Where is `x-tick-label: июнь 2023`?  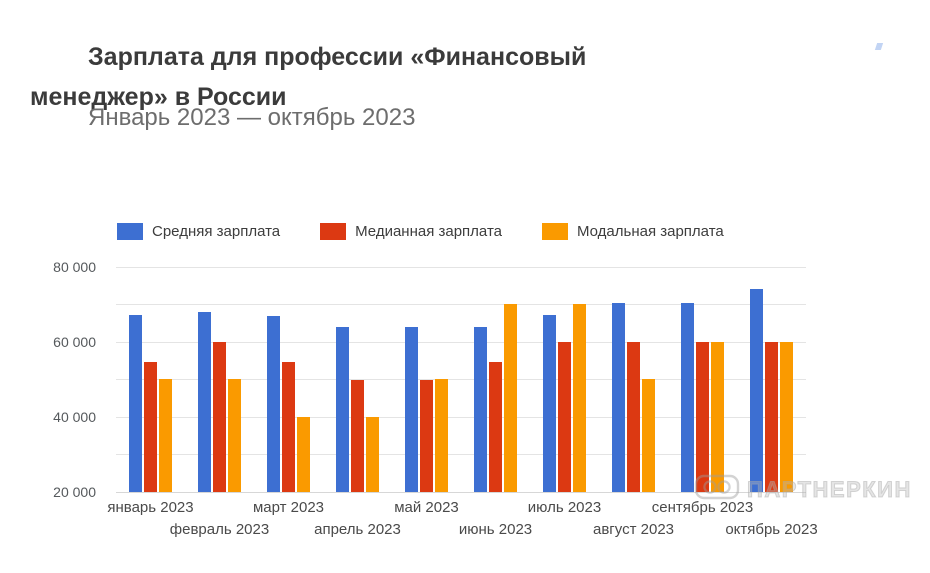
x-tick-label: июнь 2023 is located at coordinates (495, 529).